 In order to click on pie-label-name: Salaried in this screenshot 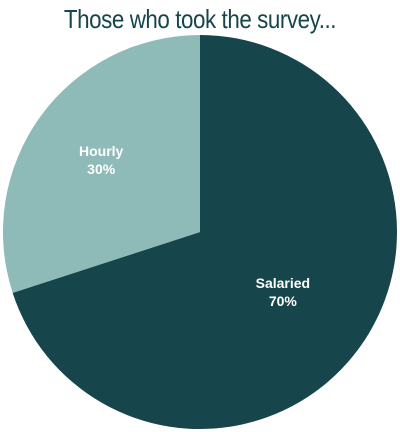, I will do `click(283, 283)`.